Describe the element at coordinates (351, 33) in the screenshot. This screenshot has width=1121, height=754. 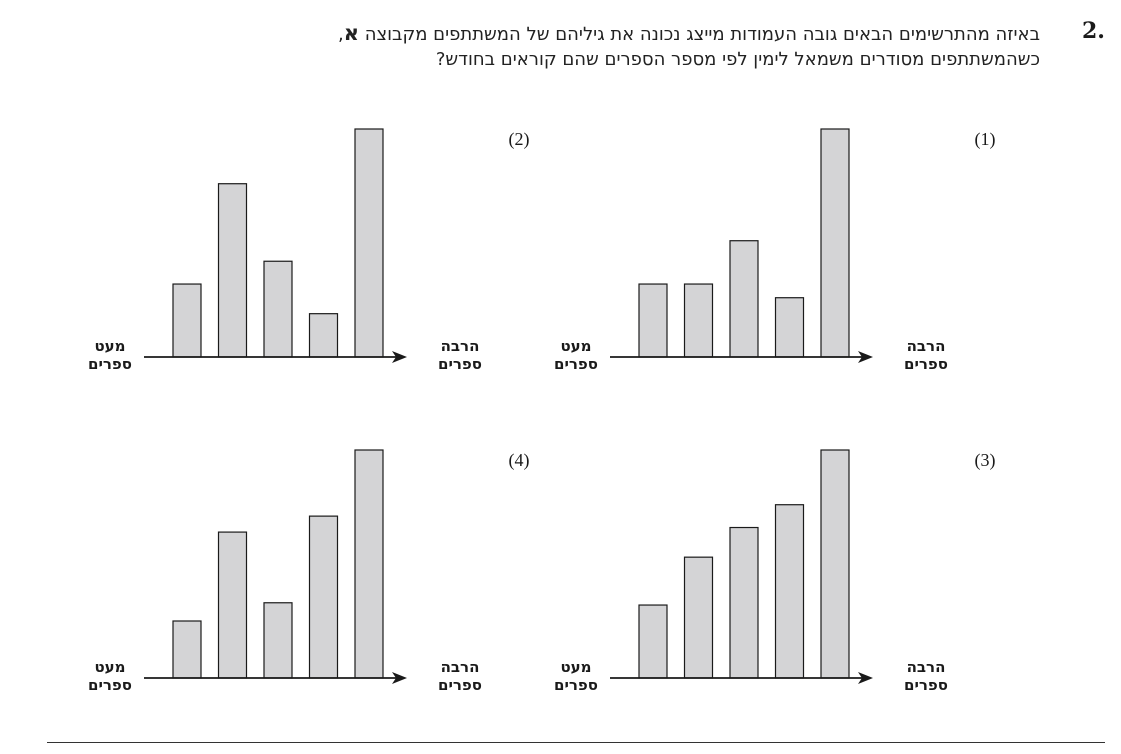
I see `group-letter: א` at that location.